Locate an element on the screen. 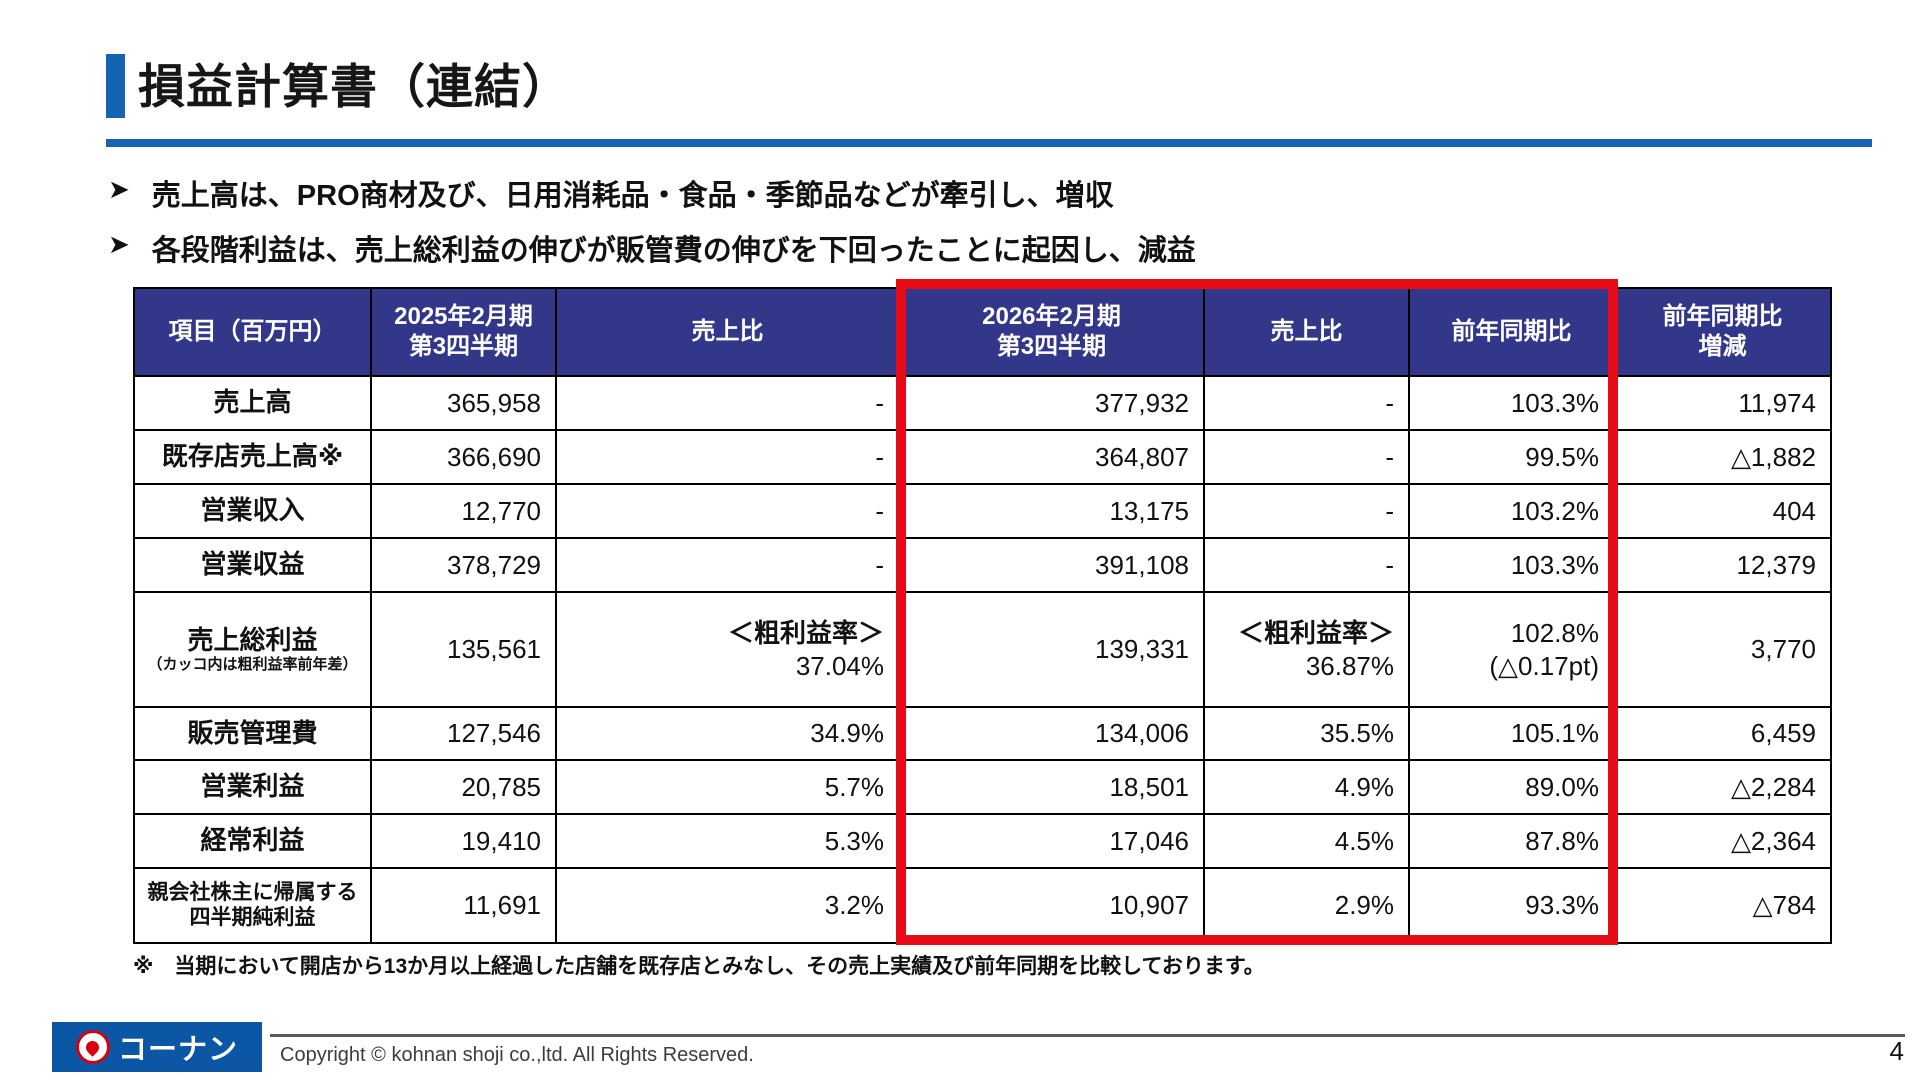  column-header: 項目（百万円） is located at coordinates (252, 332).